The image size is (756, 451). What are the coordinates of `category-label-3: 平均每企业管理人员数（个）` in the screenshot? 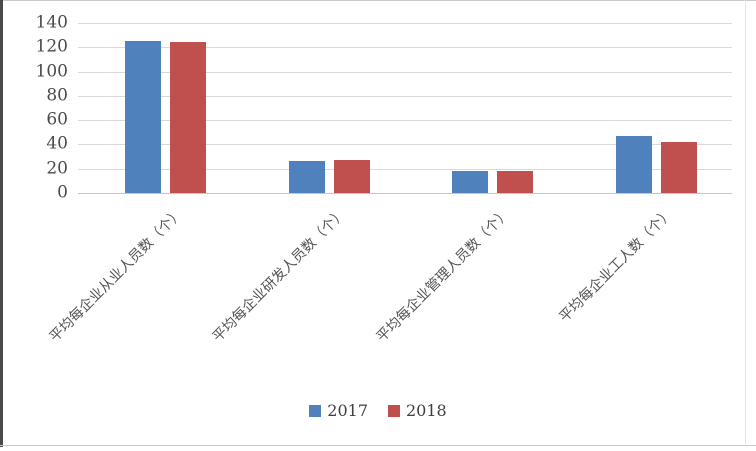 It's located at (443, 275).